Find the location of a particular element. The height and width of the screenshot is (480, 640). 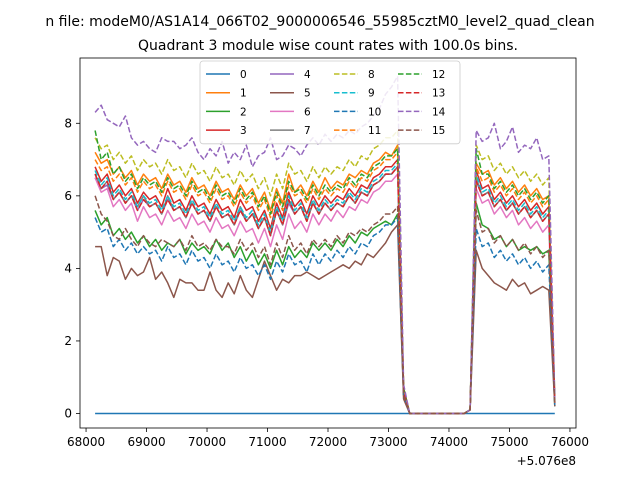

legend-label-15: 15 is located at coordinates (438, 131).